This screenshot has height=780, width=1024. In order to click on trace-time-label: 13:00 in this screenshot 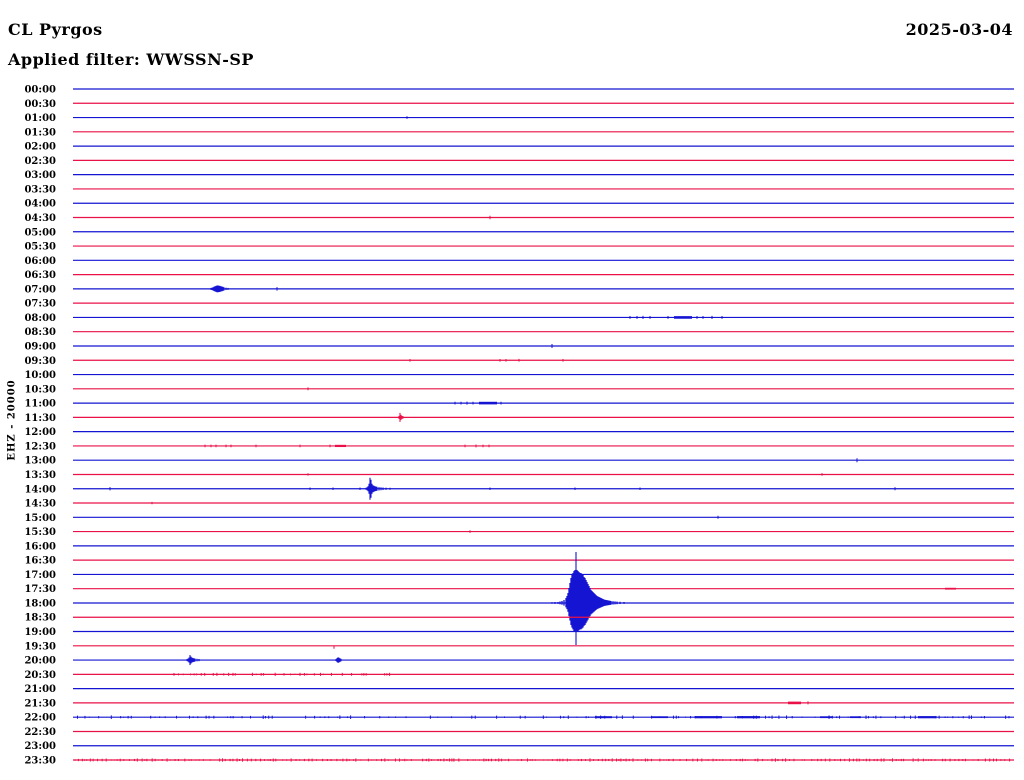, I will do `click(40, 461)`.